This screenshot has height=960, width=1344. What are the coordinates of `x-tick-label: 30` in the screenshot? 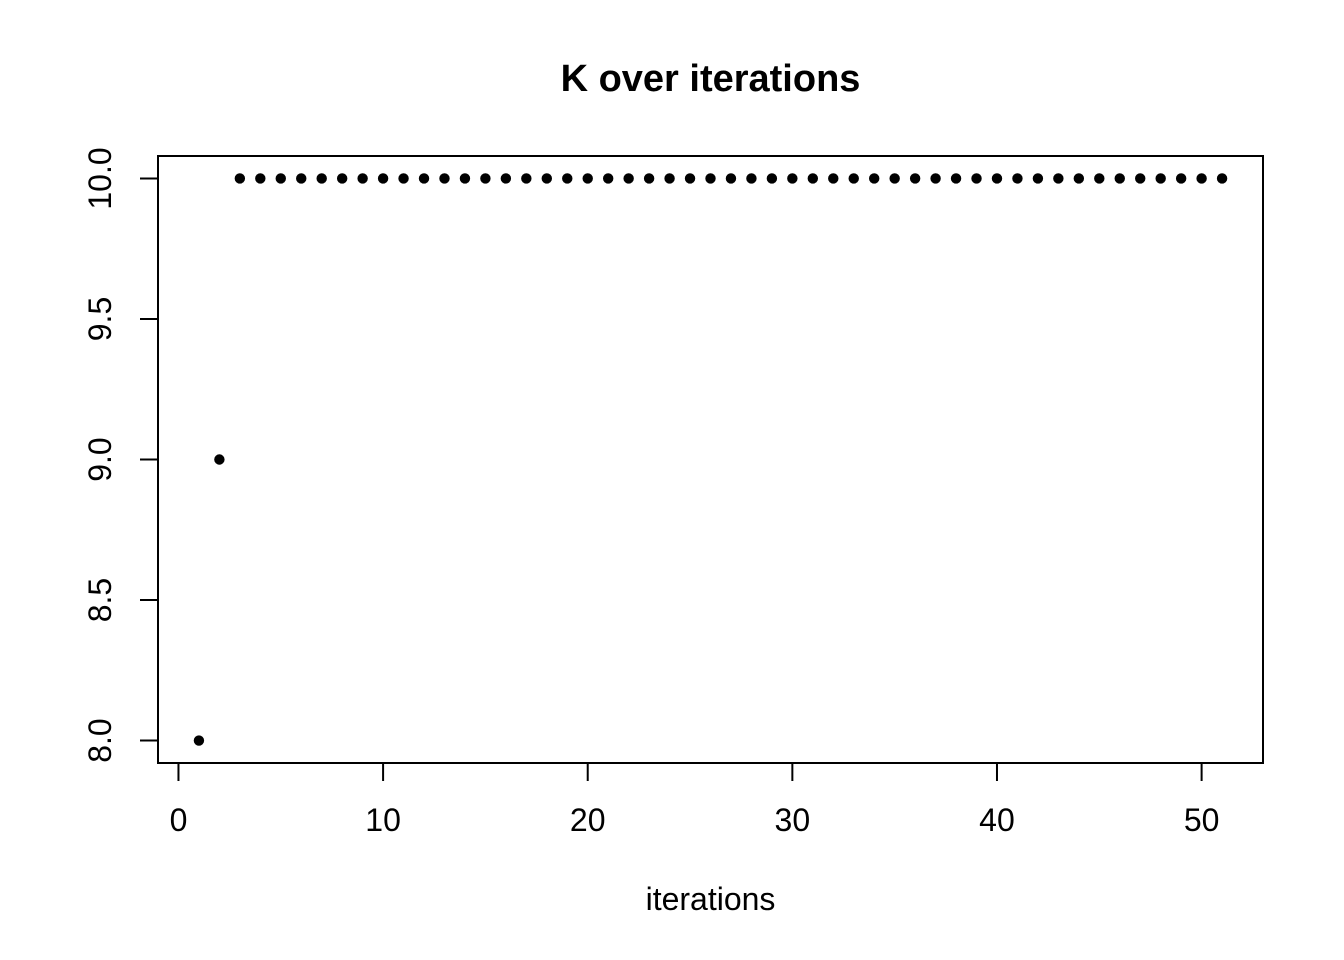 It's located at (793, 820).